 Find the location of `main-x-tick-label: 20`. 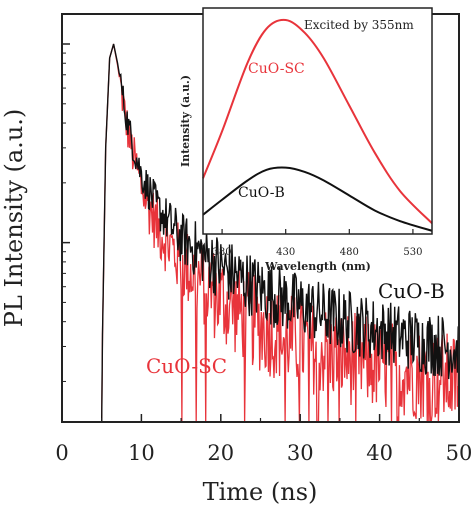

main-x-tick-label: 20 is located at coordinates (220, 453).